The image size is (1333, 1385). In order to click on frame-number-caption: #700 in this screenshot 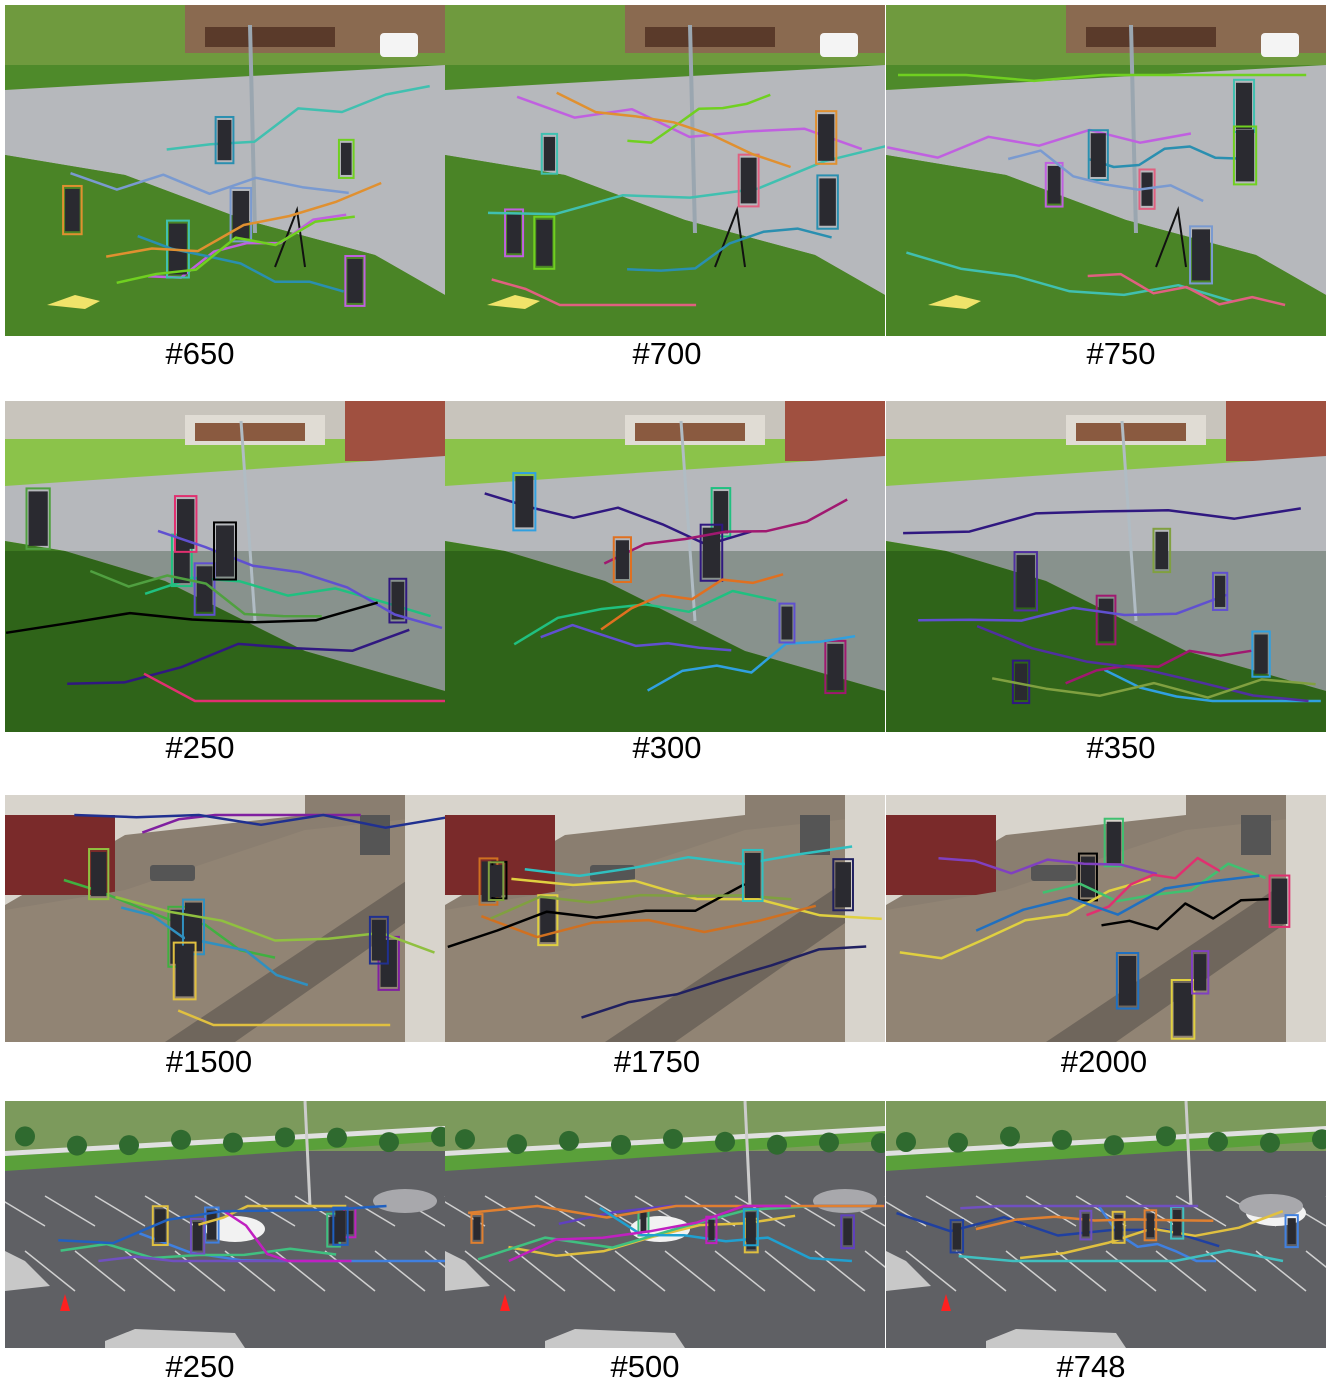, I will do `click(667, 353)`.